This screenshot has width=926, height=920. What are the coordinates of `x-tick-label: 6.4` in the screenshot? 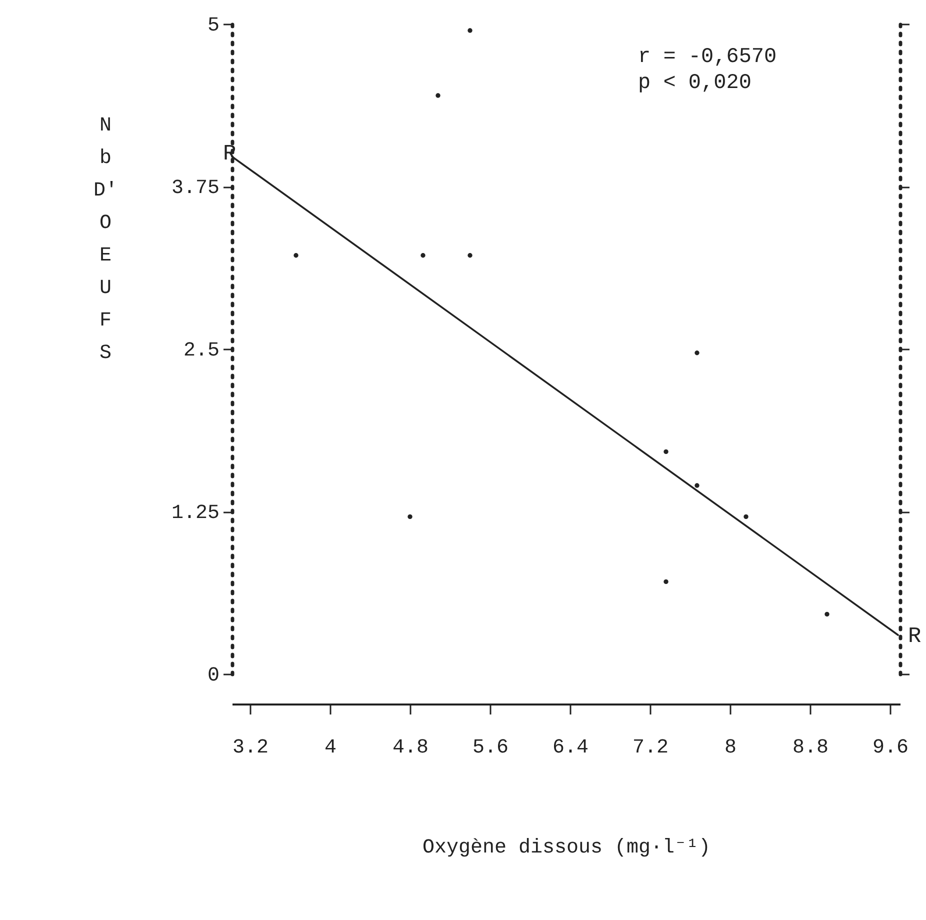 It's located at (570, 748).